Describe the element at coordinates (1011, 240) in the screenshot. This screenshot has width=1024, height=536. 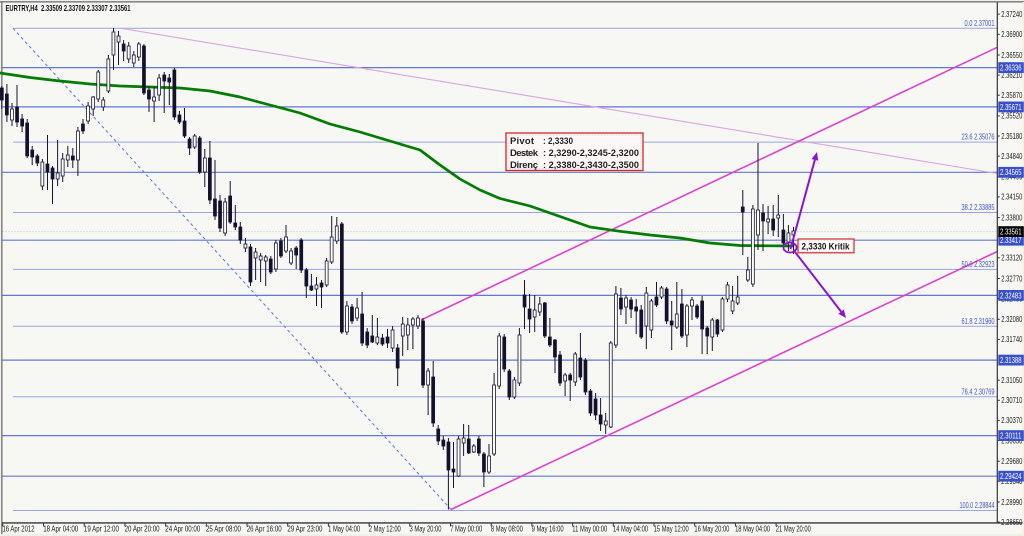
I see `svg-text: 2.33417` at that location.